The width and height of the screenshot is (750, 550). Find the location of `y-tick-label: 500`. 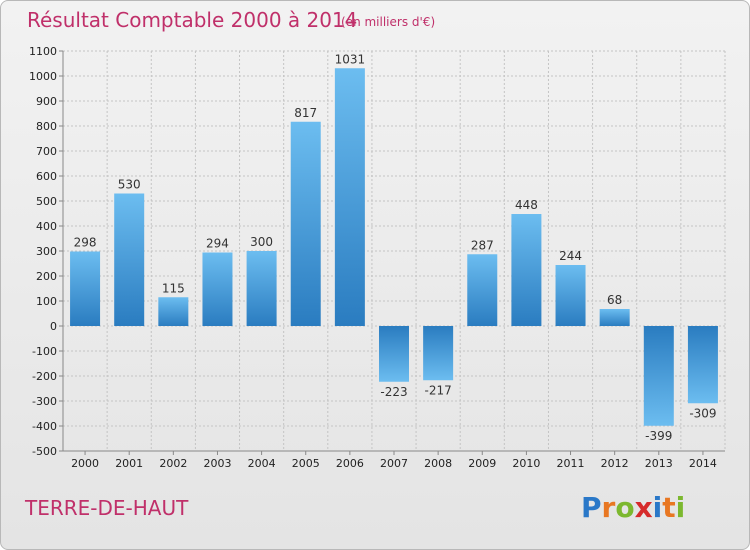

y-tick-label: 500 is located at coordinates (46, 201).